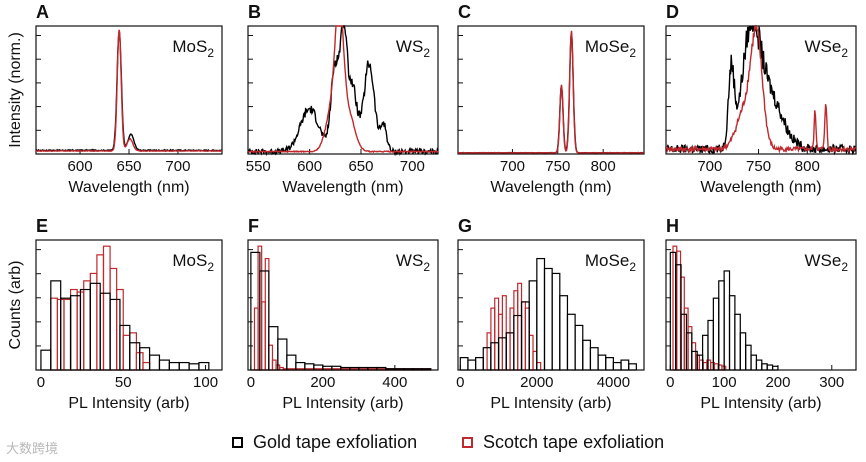 This screenshot has width=866, height=462. I want to click on scotch-legend-swatch, so click(467, 442).